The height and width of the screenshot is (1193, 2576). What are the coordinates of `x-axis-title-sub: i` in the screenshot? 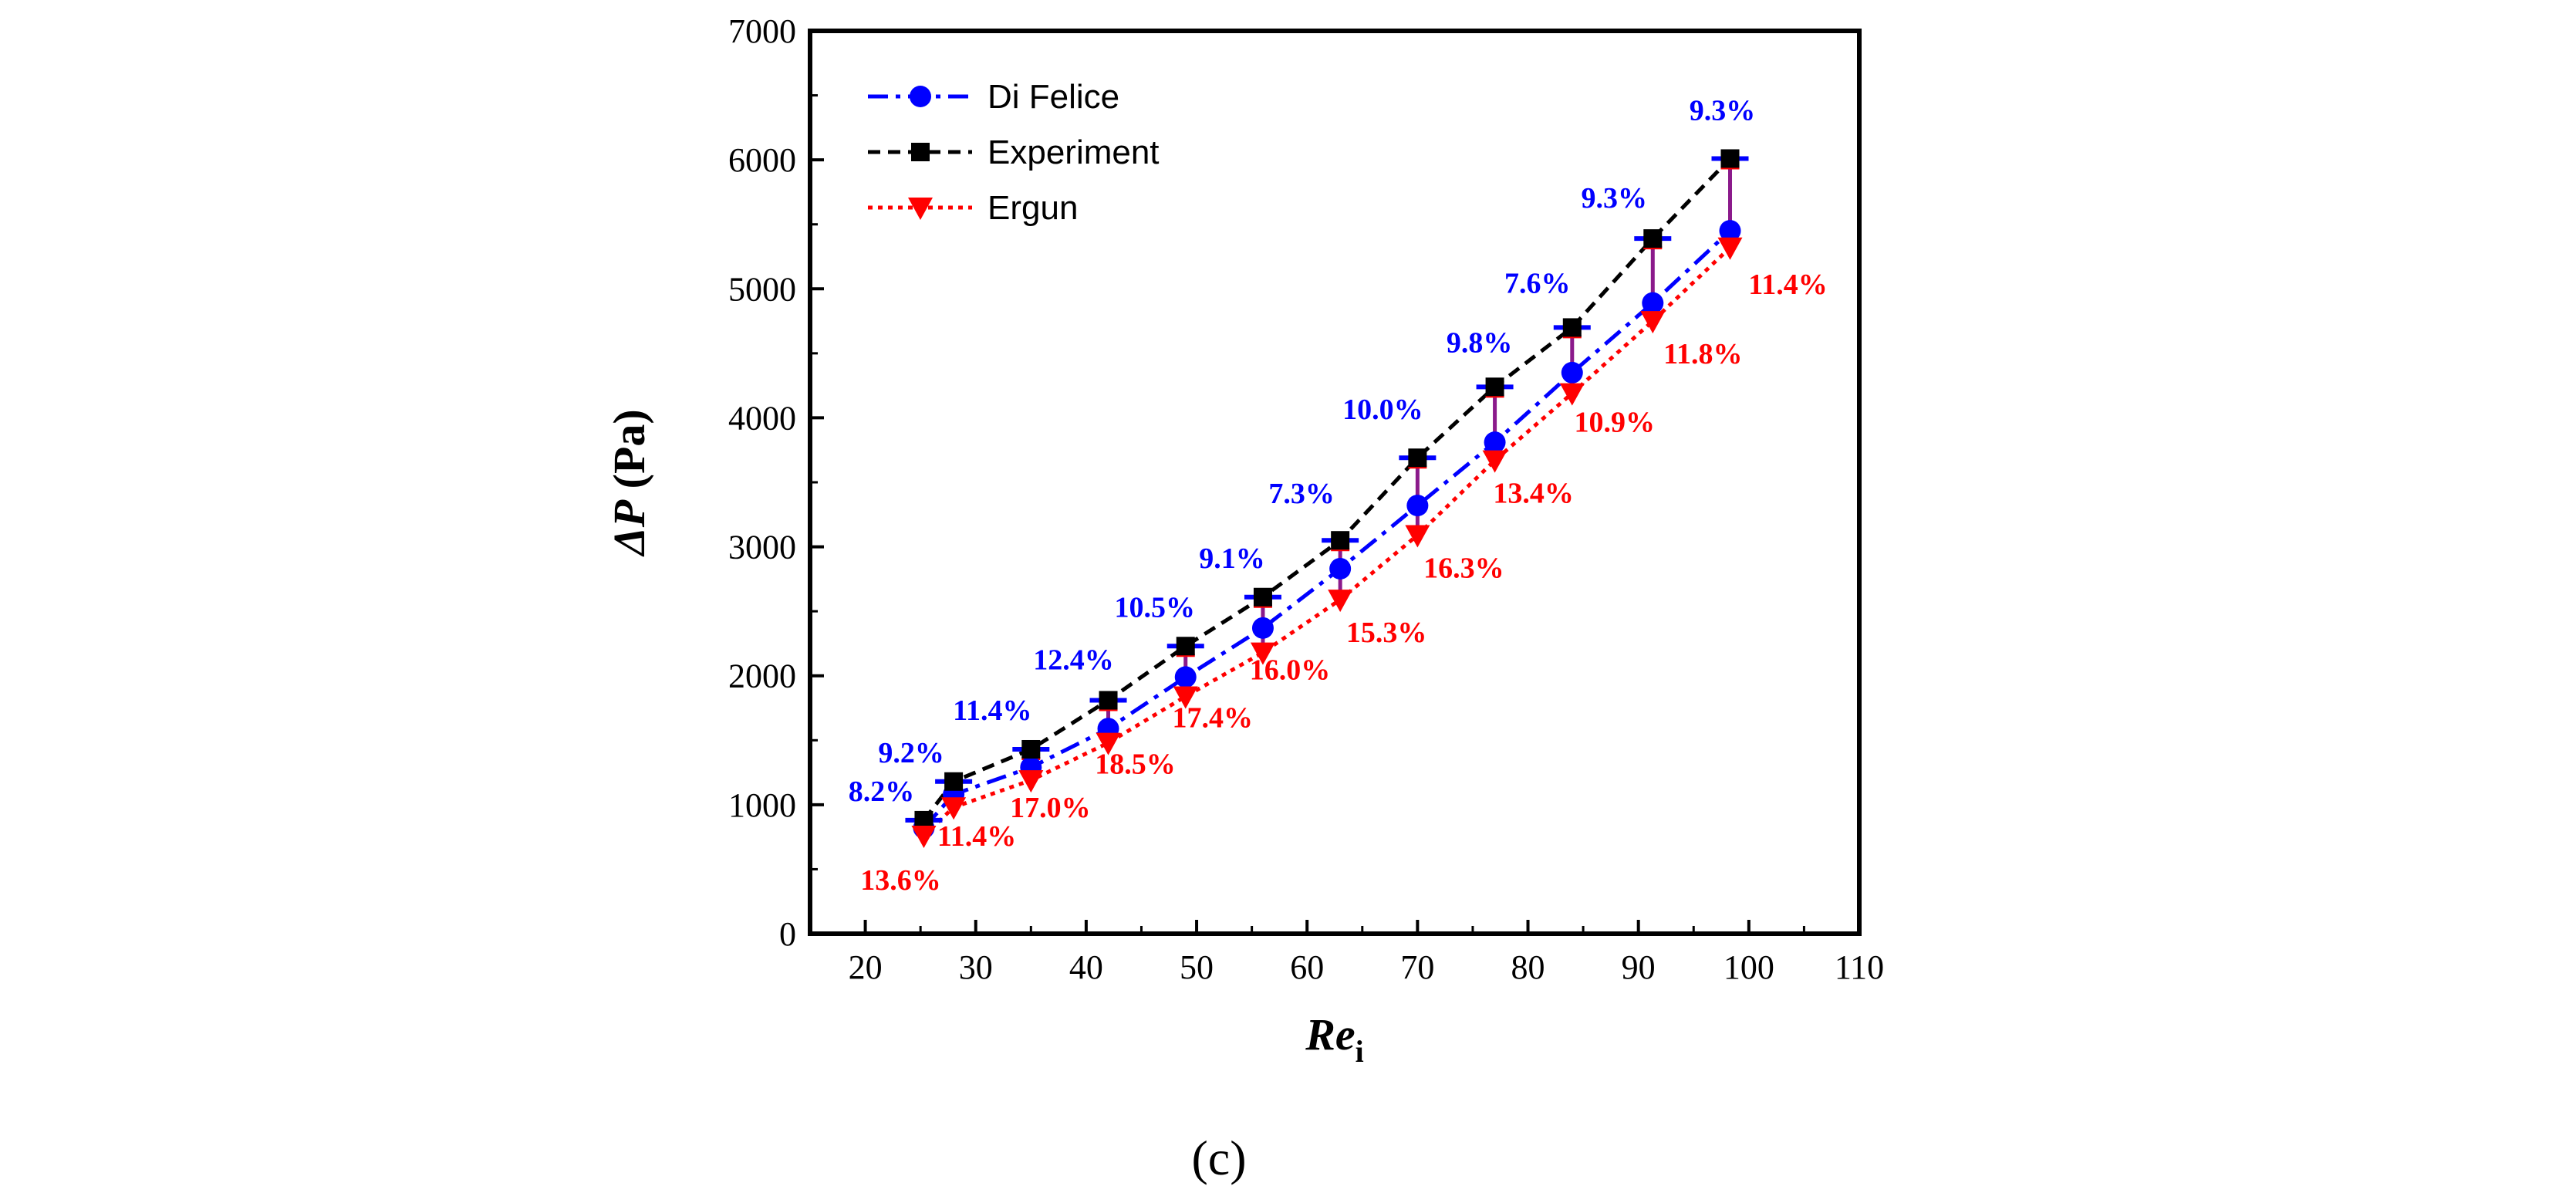 It's located at (1360, 1051).